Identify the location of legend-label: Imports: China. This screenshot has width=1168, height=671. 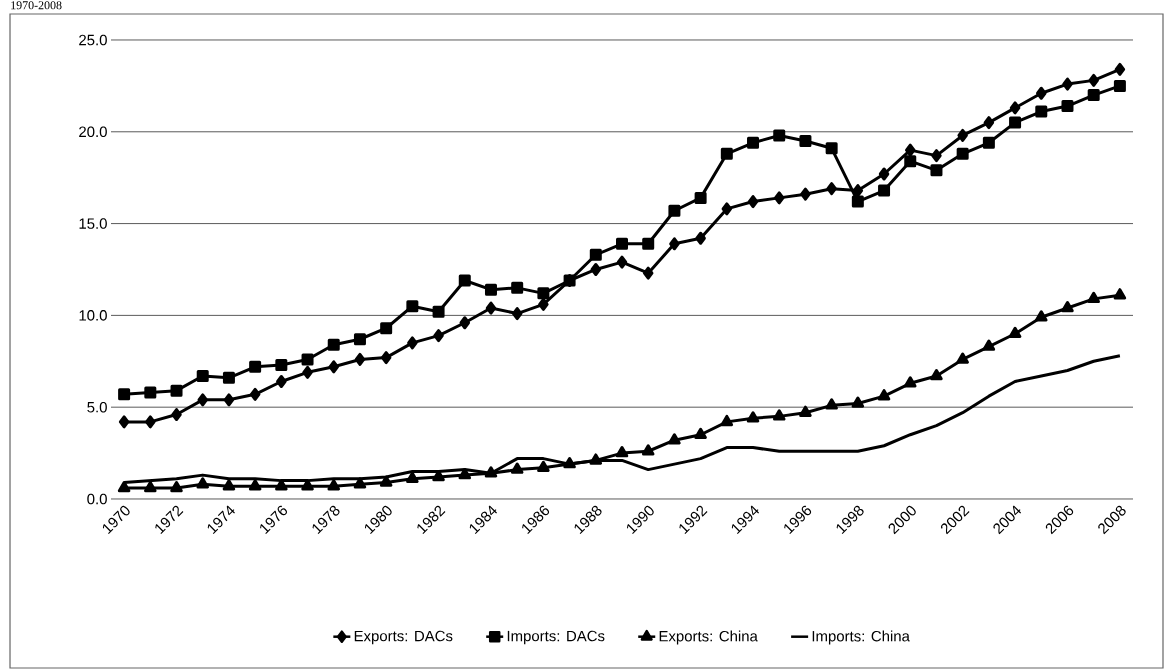
(861, 637).